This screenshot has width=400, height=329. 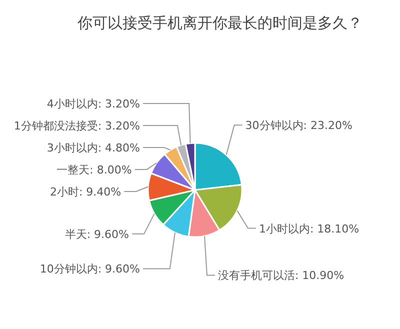 What do you see at coordinates (97, 234) in the screenshot?
I see `slice-label: 半天: 9.60%` at bounding box center [97, 234].